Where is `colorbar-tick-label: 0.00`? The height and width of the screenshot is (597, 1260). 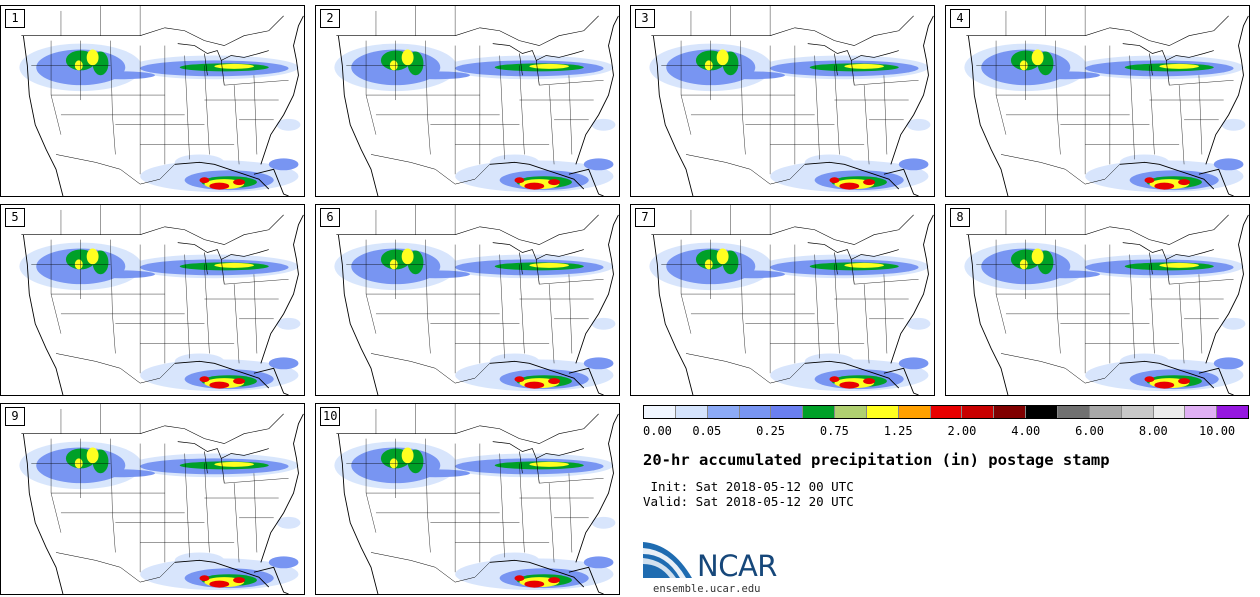 colorbar-tick-label: 0.00 is located at coordinates (657, 431).